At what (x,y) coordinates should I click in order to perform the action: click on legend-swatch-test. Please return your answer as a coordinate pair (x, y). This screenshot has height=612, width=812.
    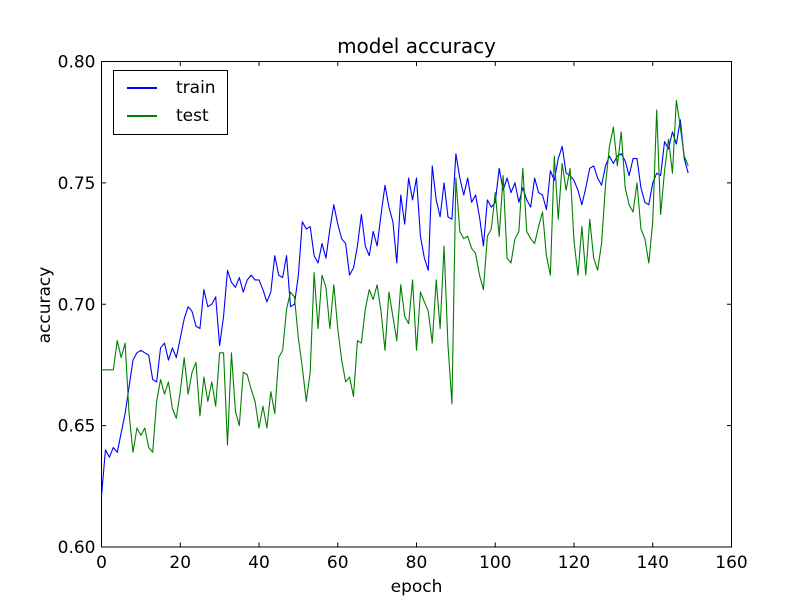
    Looking at the image, I should click on (142, 116).